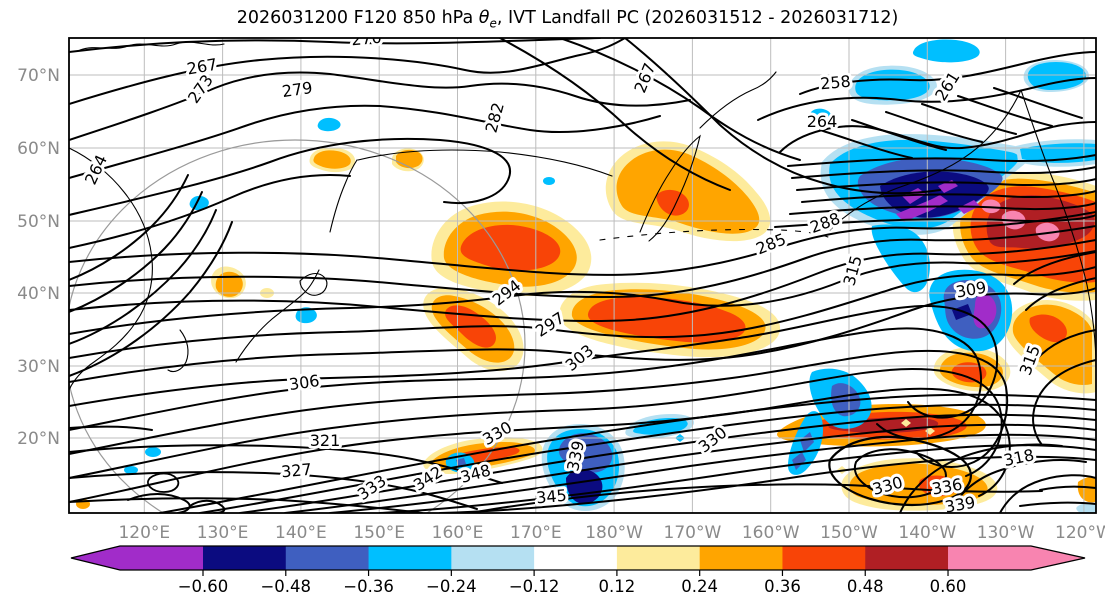  What do you see at coordinates (144, 533) in the screenshot?
I see `x-tick-label: 120°E` at bounding box center [144, 533].